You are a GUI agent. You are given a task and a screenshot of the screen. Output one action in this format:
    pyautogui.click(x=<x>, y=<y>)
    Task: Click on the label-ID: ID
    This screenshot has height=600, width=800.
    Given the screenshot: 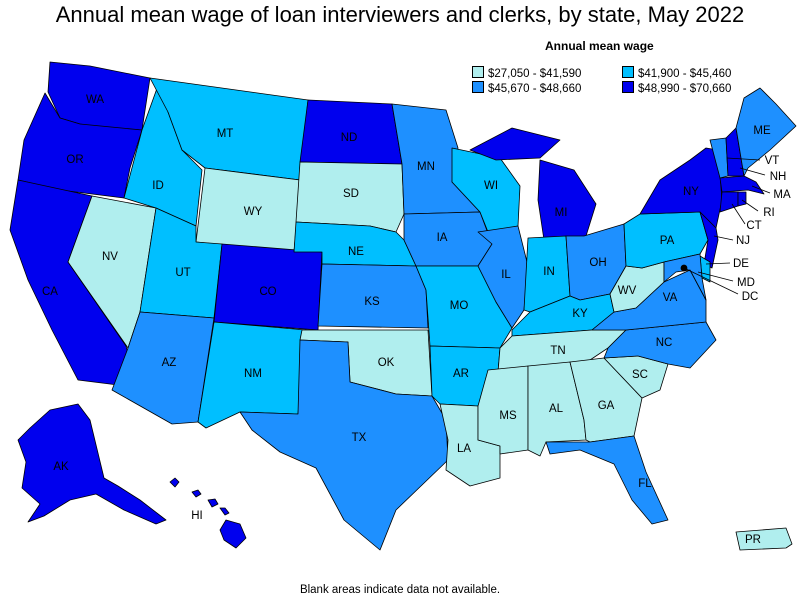 What is the action you would take?
    pyautogui.click(x=158, y=186)
    